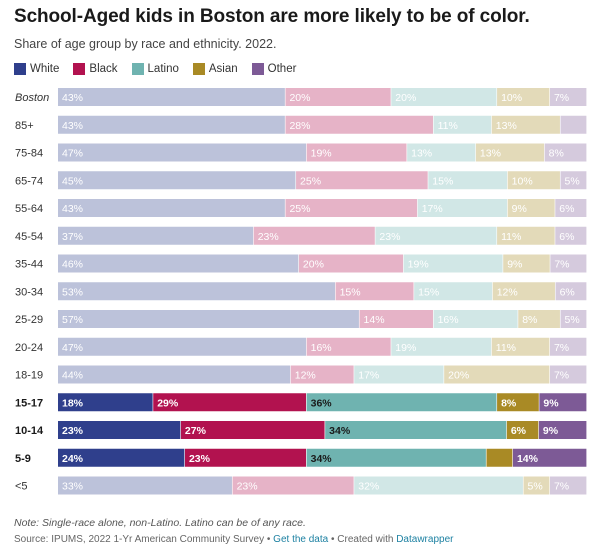  I want to click on row-label: 5-9, so click(23, 459).